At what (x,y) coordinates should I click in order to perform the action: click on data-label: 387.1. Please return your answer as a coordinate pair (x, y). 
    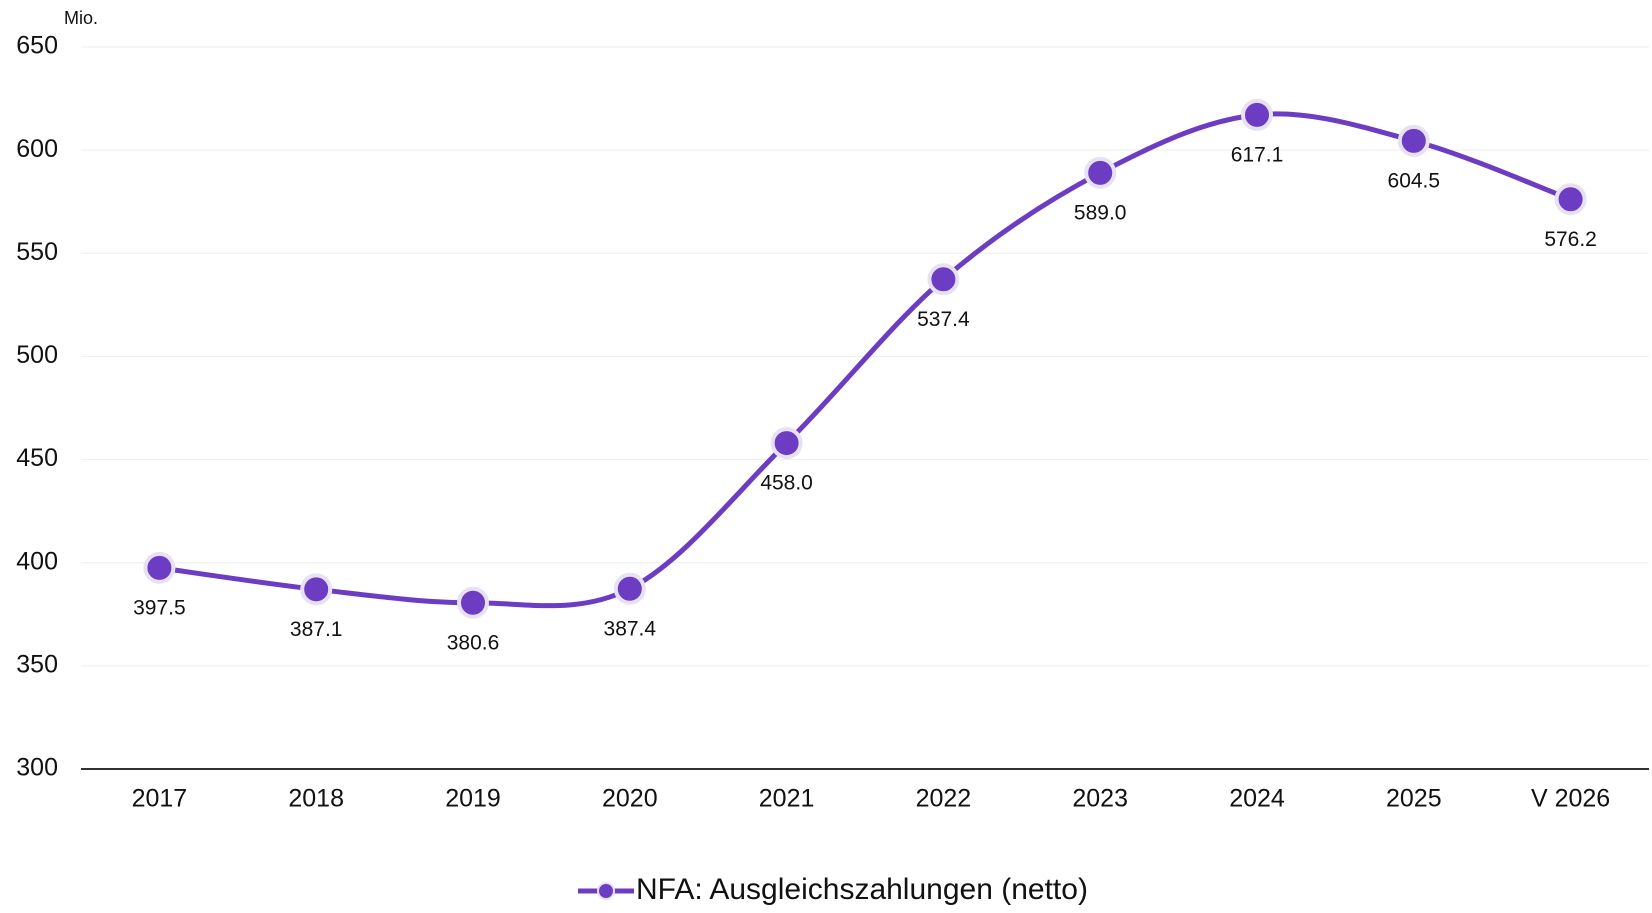
    Looking at the image, I should click on (316, 629).